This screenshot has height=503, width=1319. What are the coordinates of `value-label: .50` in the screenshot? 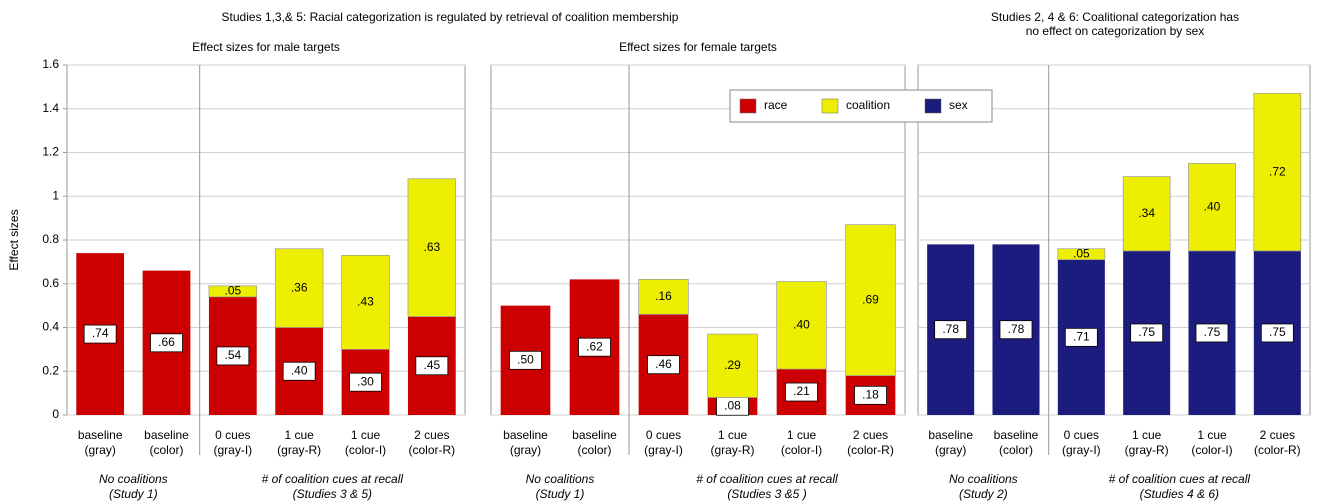 It's located at (525, 359).